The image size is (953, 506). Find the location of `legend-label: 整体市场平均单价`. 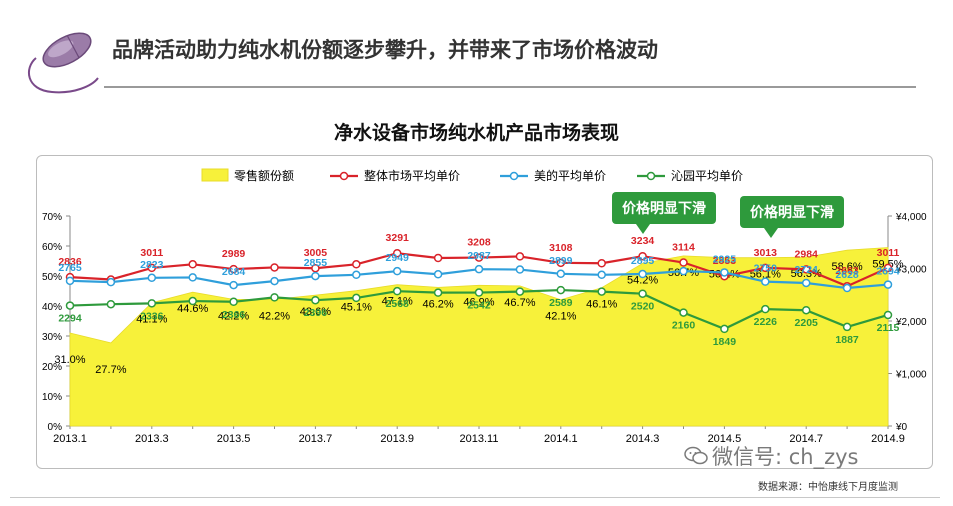

legend-label: 整体市场平均单价 is located at coordinates (412, 175).